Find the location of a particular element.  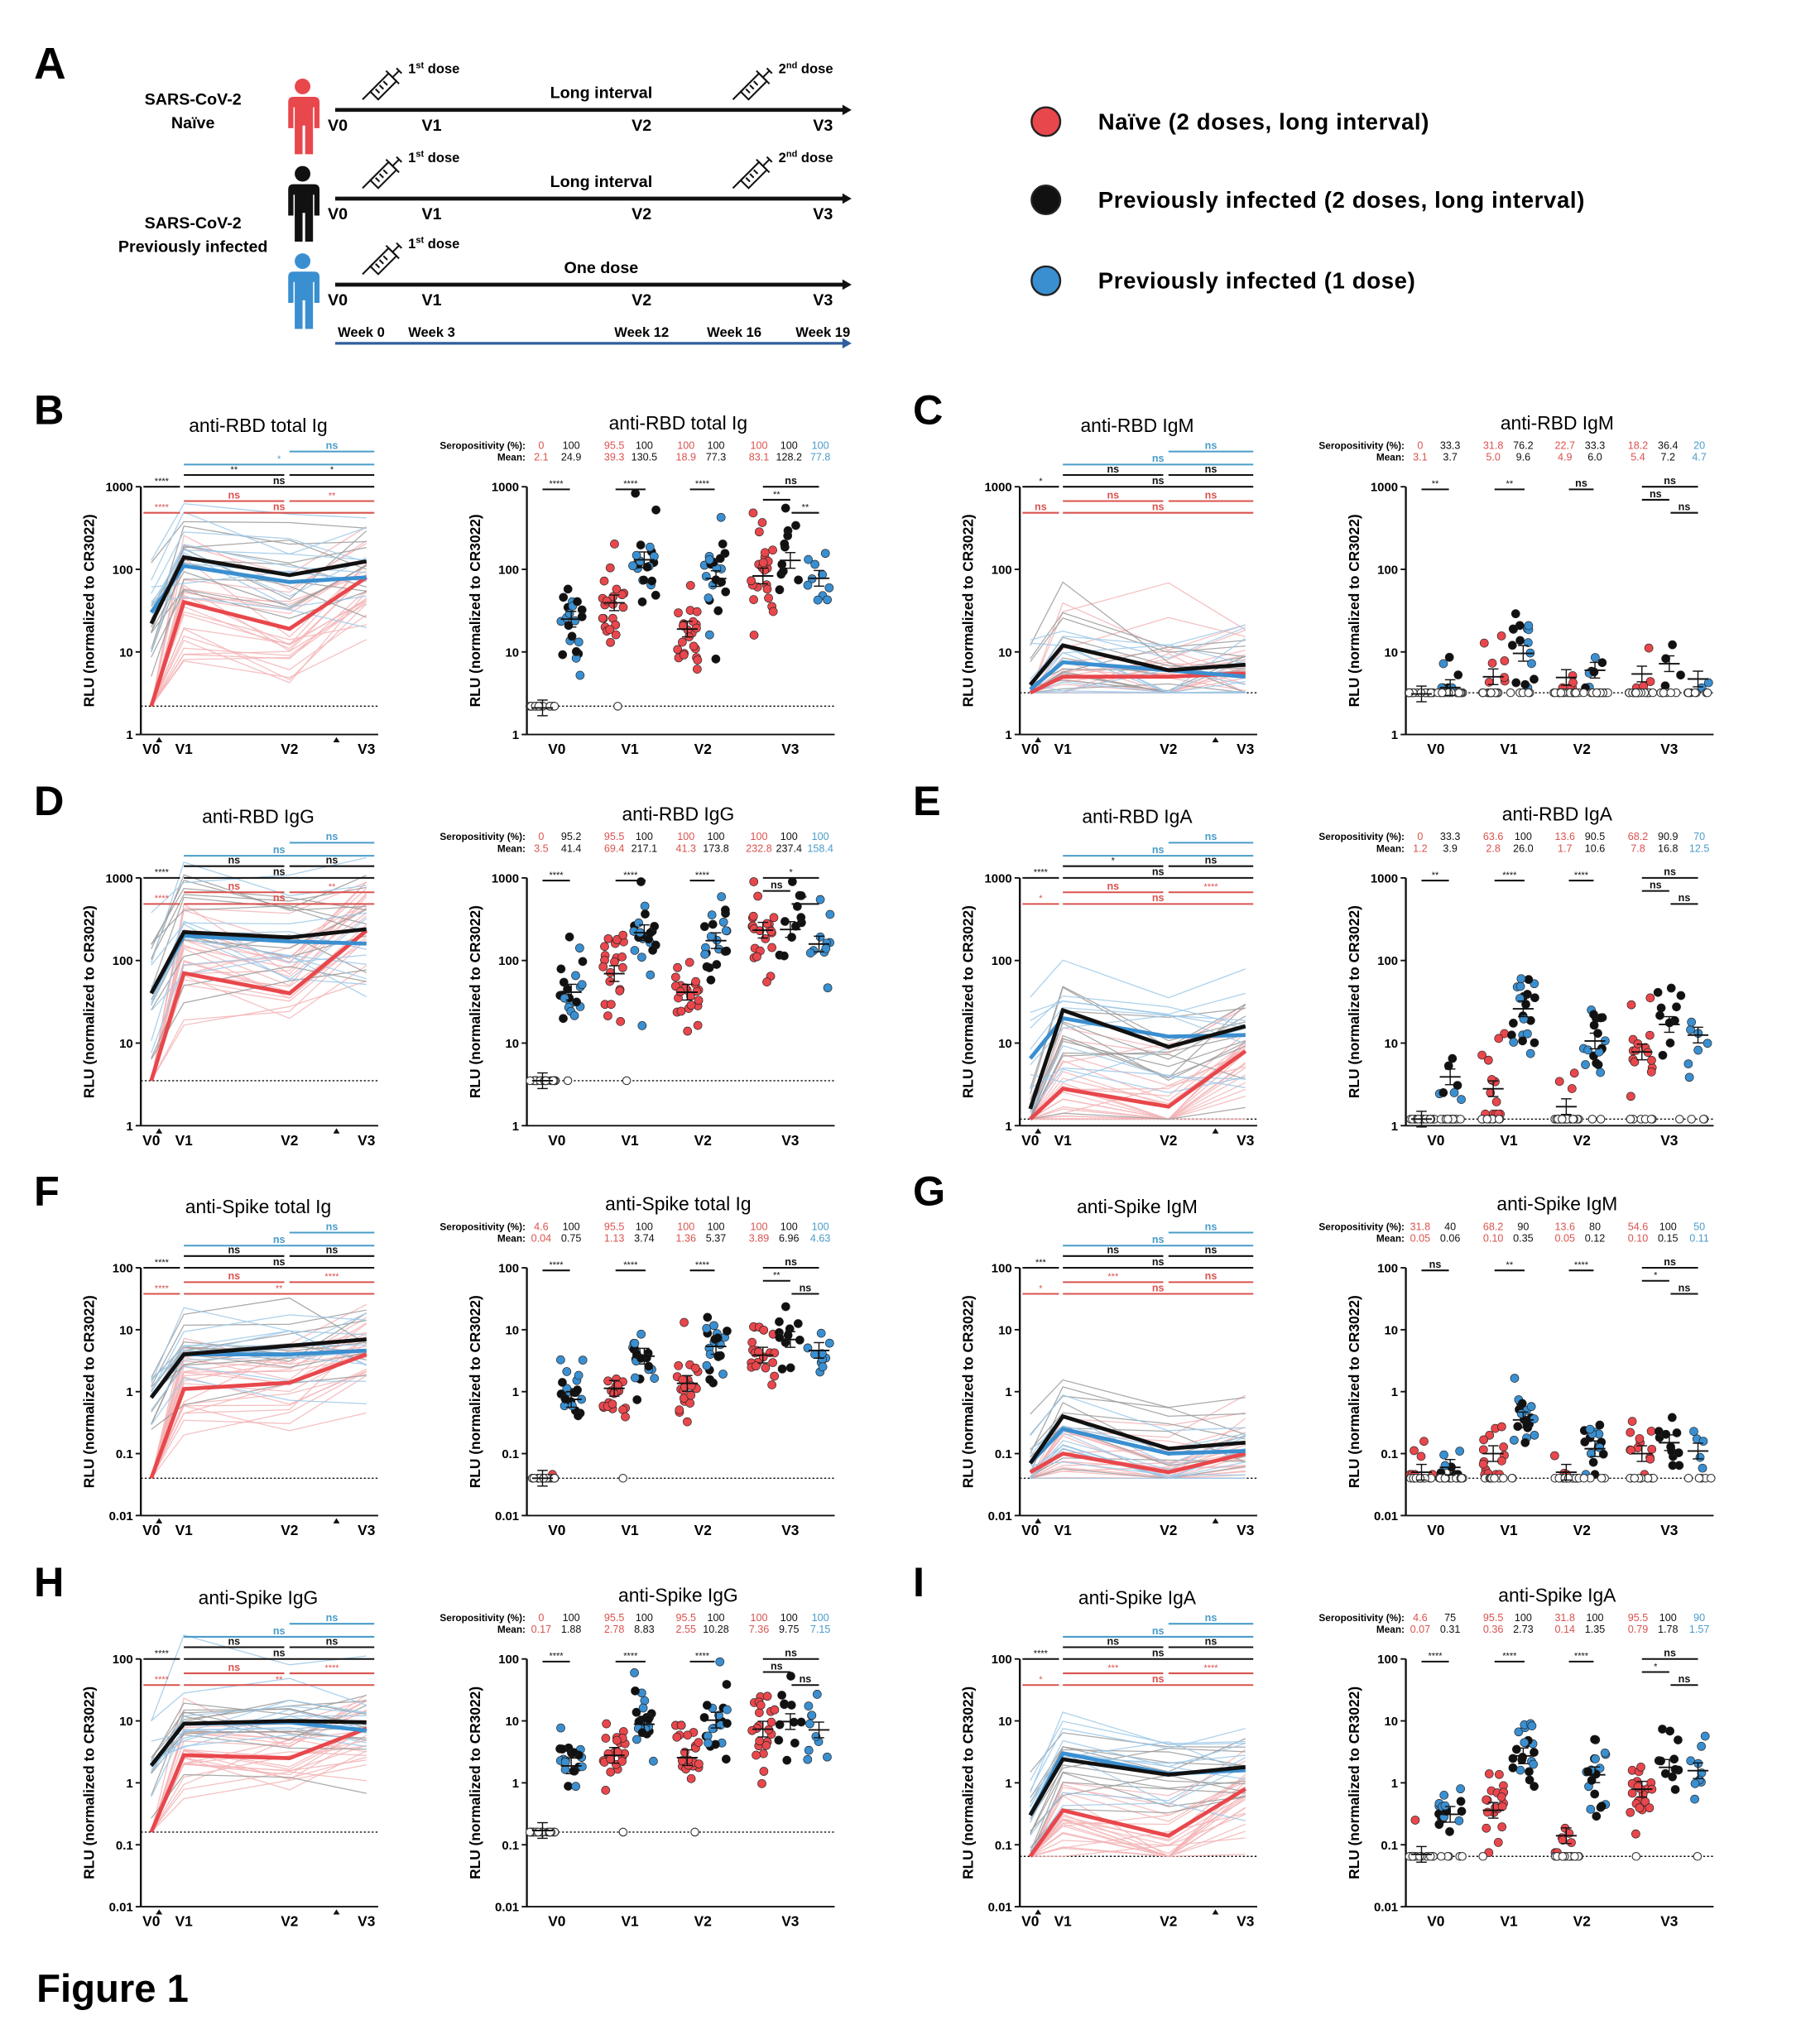

x-tick-label: V1 is located at coordinates (1509, 1530).